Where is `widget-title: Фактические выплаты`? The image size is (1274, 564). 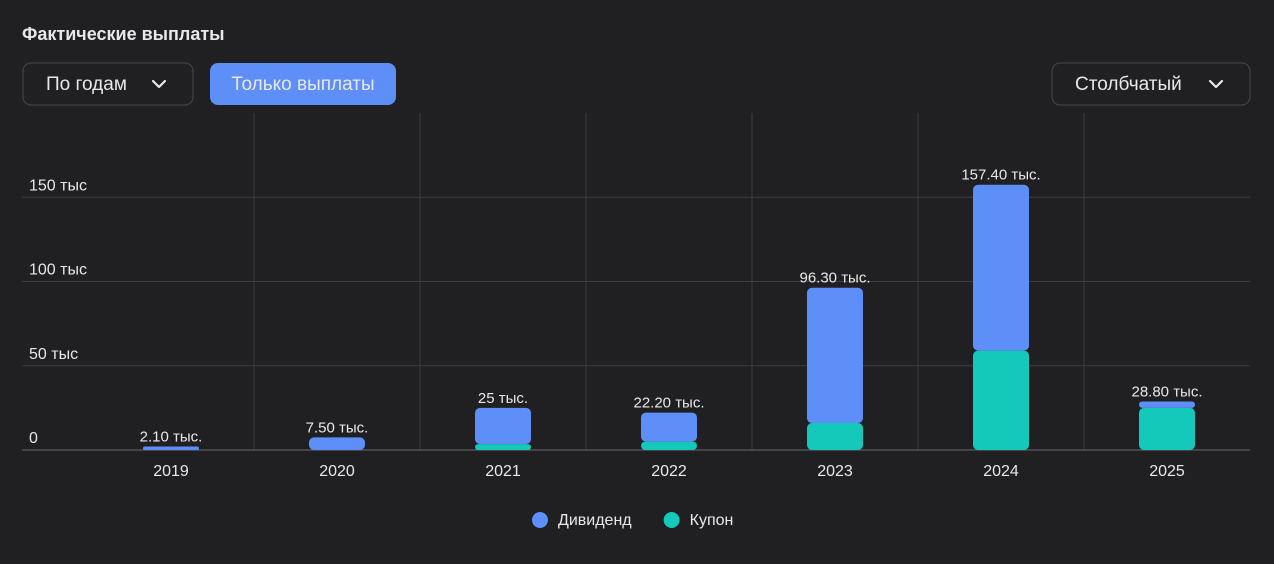 widget-title: Фактические выплаты is located at coordinates (123, 34).